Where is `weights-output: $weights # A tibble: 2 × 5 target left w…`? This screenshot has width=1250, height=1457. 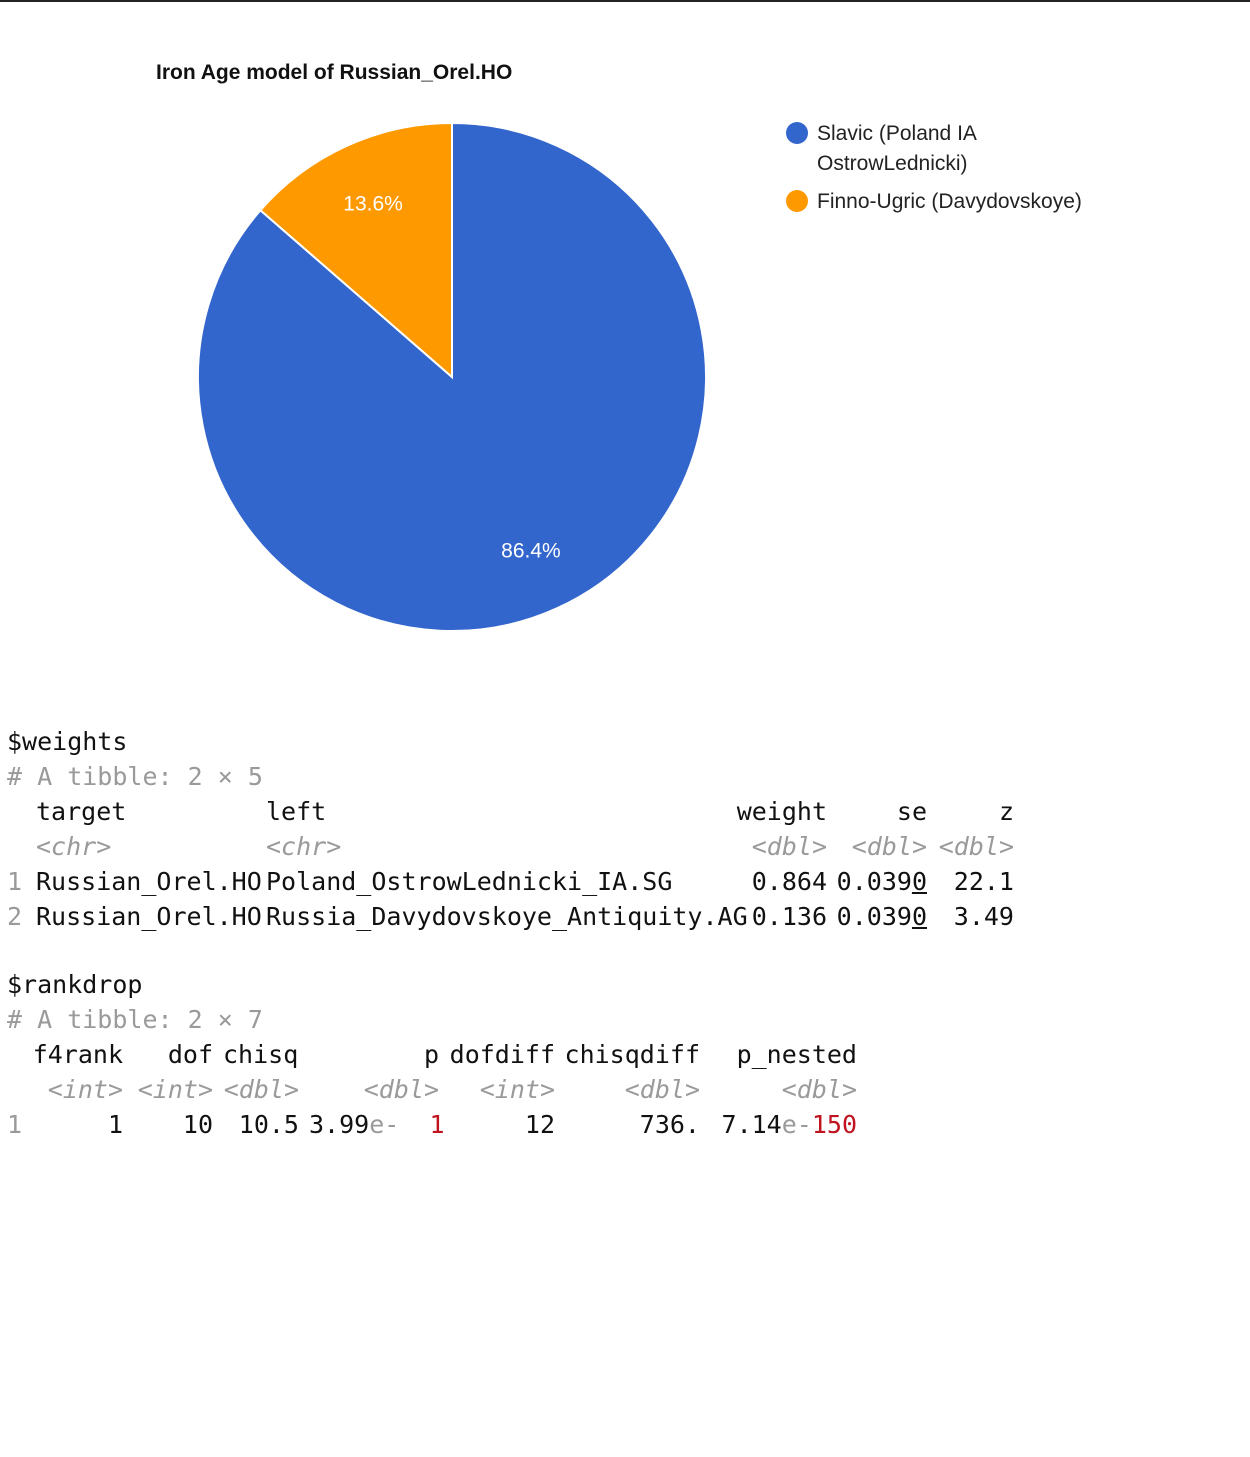
weights-output: $weights # A tibble: 2 × 5 target left w… is located at coordinates (627, 829).